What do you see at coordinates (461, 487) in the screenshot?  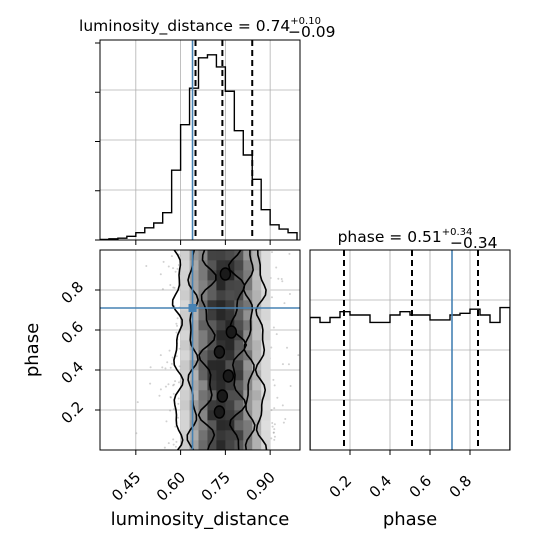 I see `x-tick-label: 0.8` at bounding box center [461, 487].